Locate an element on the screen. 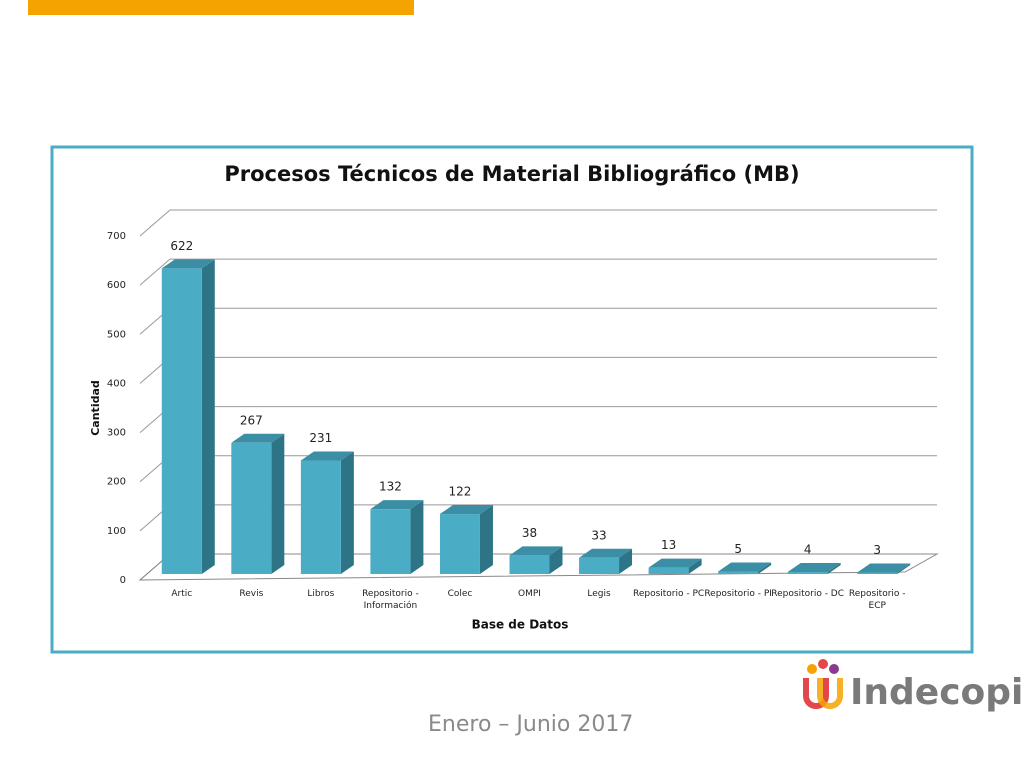  data-label: 132 is located at coordinates (390, 487).